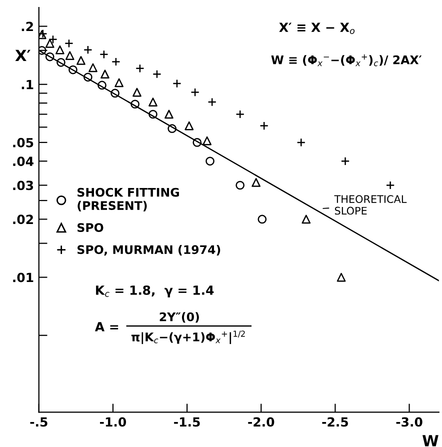 The height and width of the screenshot is (447, 442). What do you see at coordinates (128, 200) in the screenshot?
I see `legend-label: SHOCK FITTING (PRESENT)` at bounding box center [128, 200].